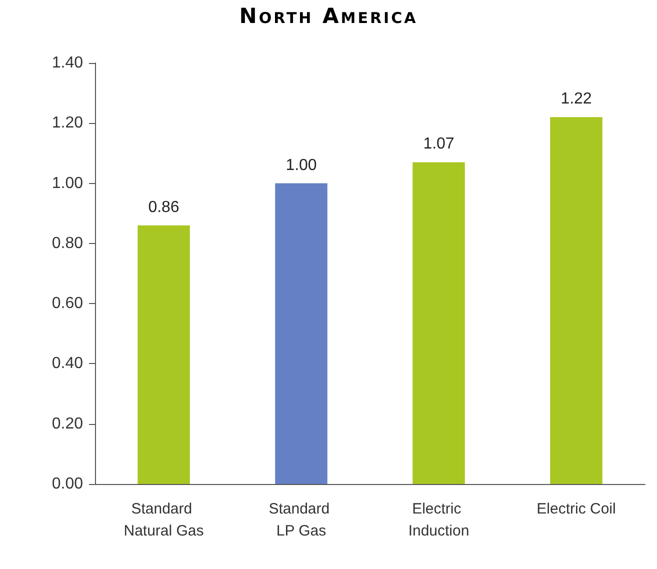 The height and width of the screenshot is (569, 657). What do you see at coordinates (68, 363) in the screenshot?
I see `y-tick-label: 0.40` at bounding box center [68, 363].